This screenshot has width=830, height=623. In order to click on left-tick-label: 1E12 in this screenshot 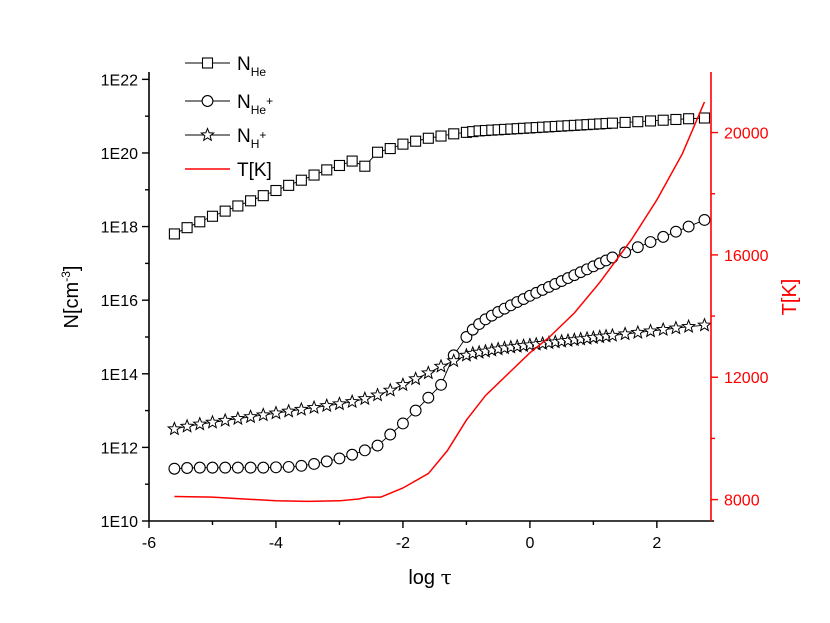, I will do `click(119, 448)`.